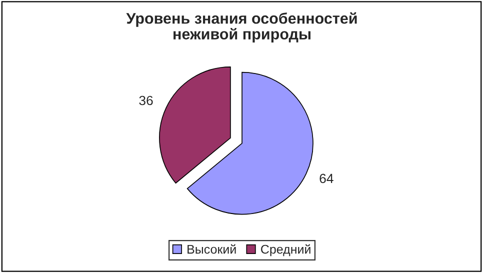 The image size is (484, 273). Describe the element at coordinates (327, 179) in the screenshot. I see `data-label: 64` at that location.